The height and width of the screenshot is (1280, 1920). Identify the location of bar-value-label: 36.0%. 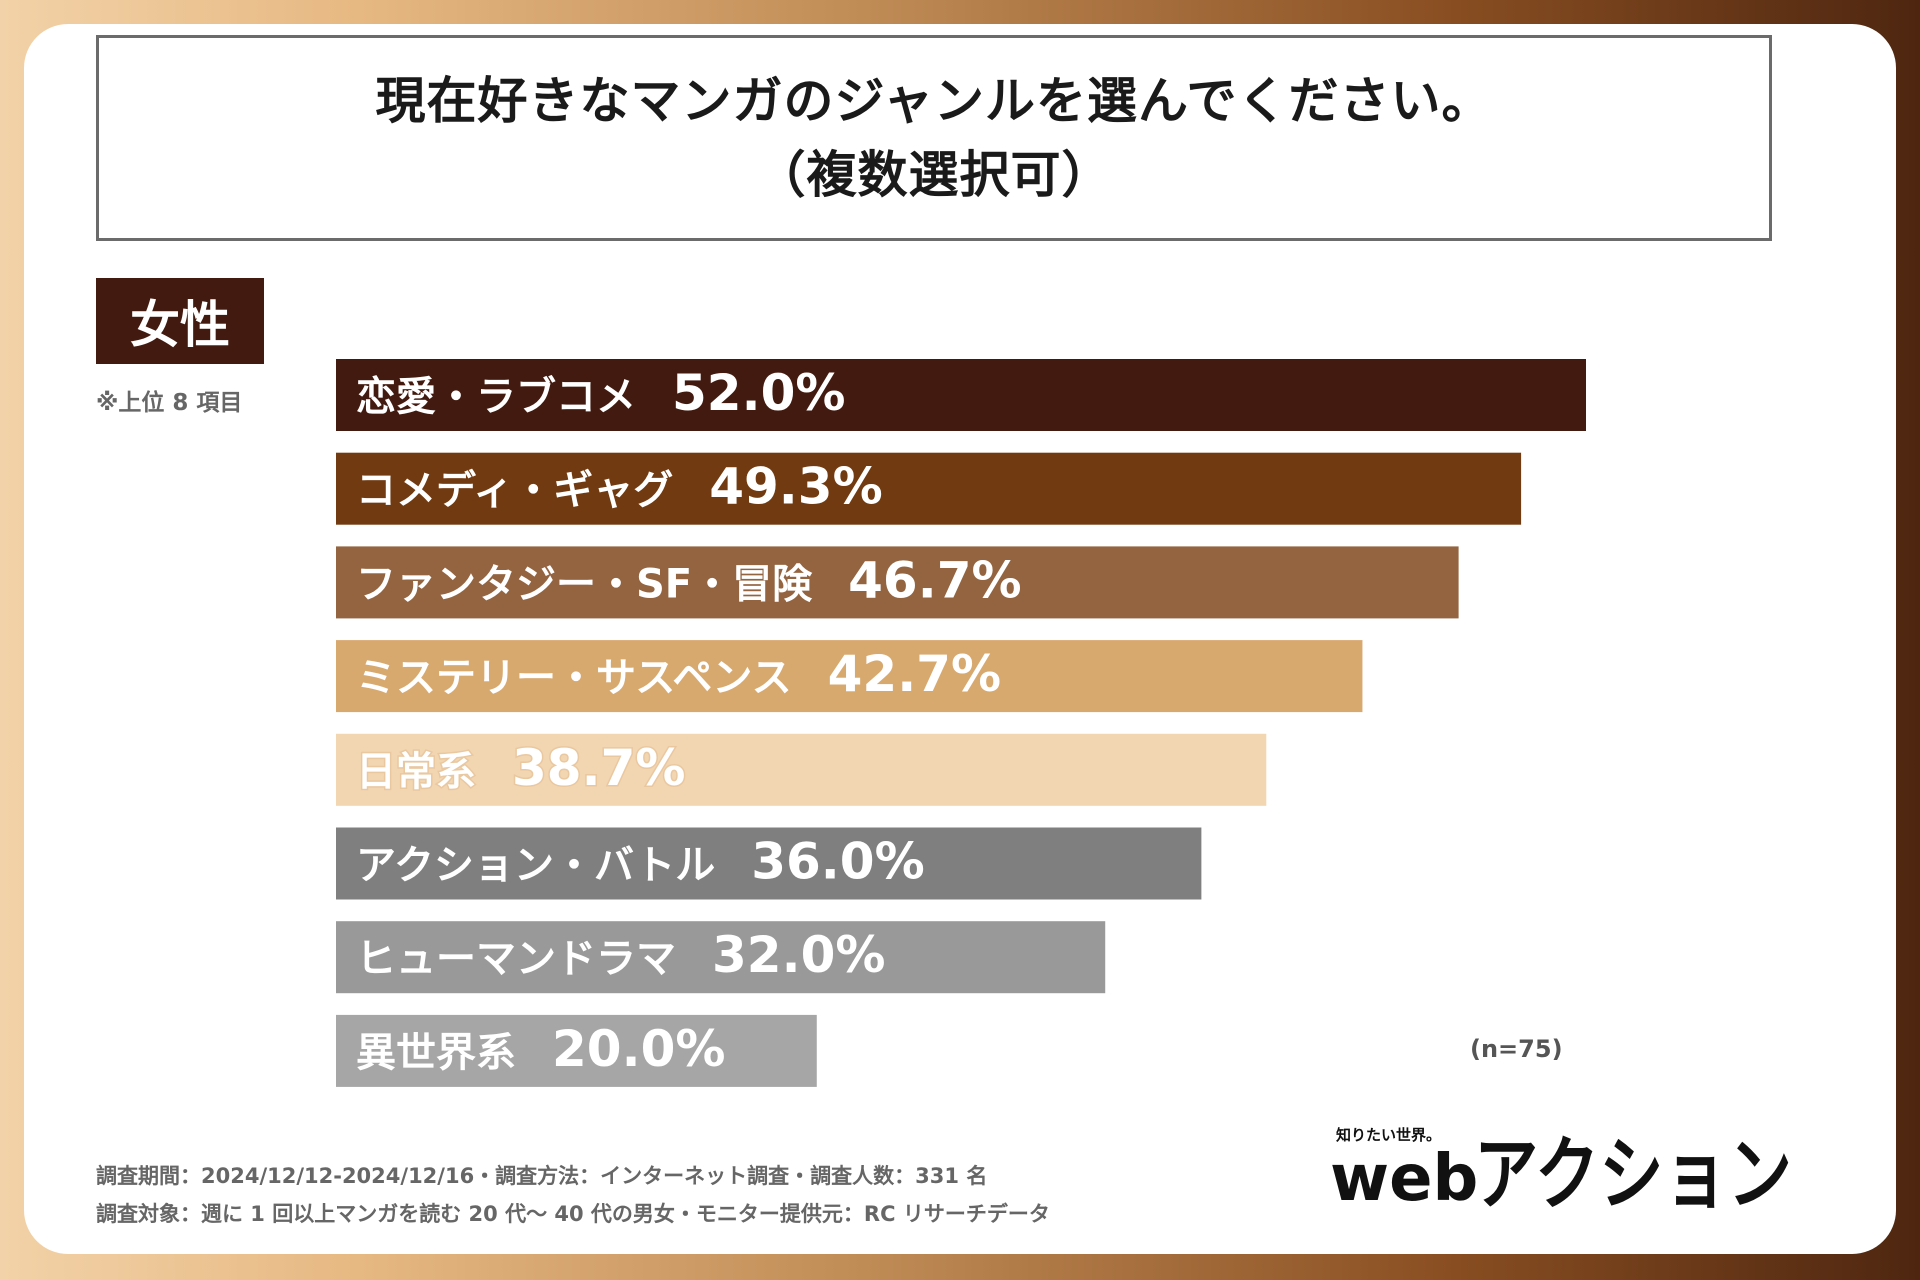
(837, 862).